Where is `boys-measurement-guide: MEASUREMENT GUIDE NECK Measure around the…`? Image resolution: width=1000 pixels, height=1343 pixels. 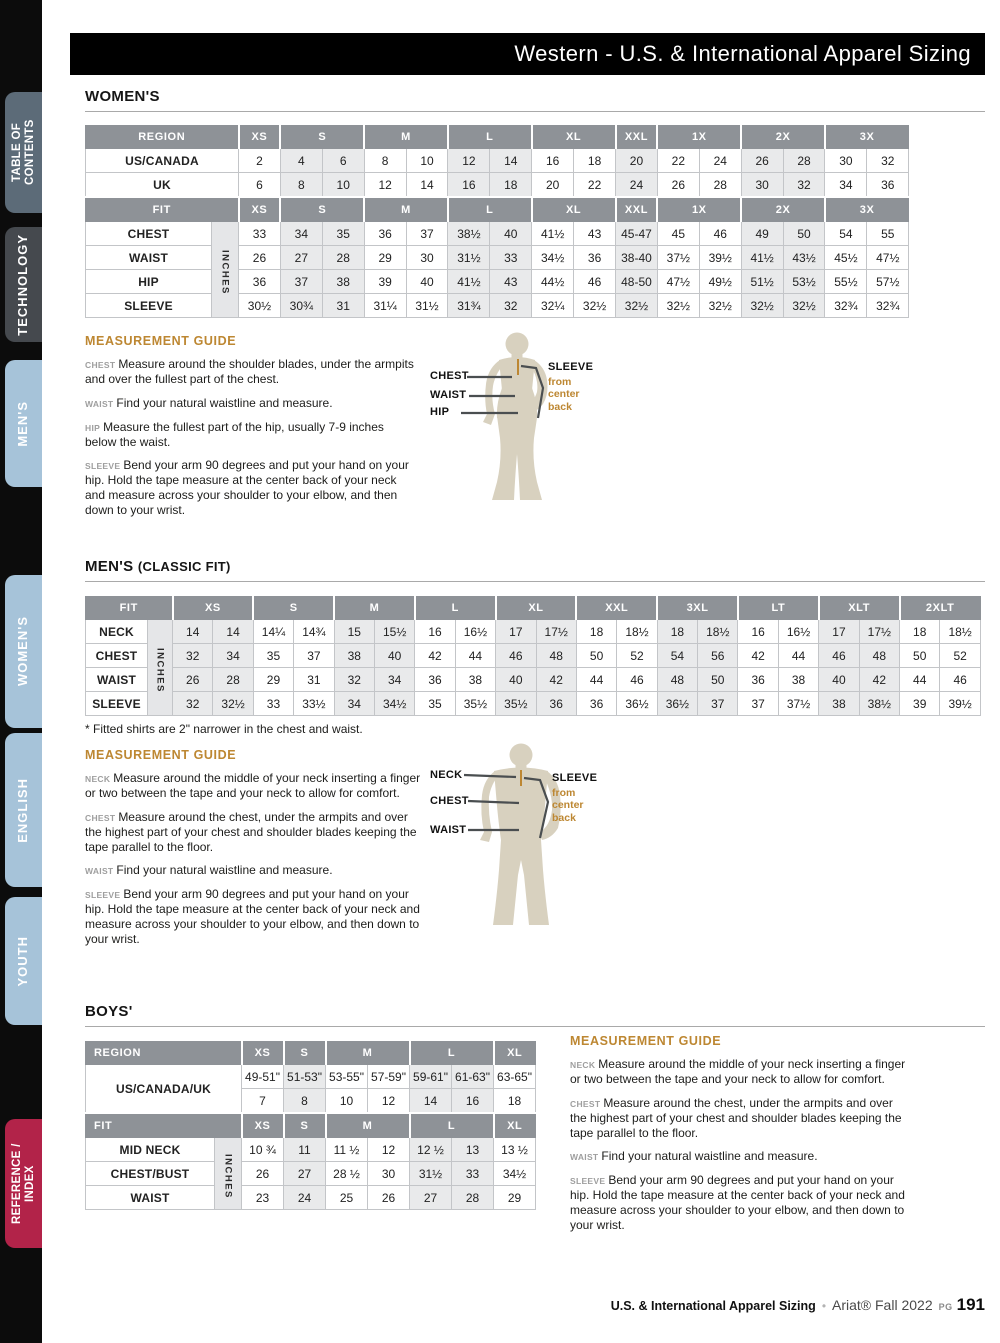 boys-measurement-guide: MEASUREMENT GUIDE NECK Measure around the… is located at coordinates (740, 1138).